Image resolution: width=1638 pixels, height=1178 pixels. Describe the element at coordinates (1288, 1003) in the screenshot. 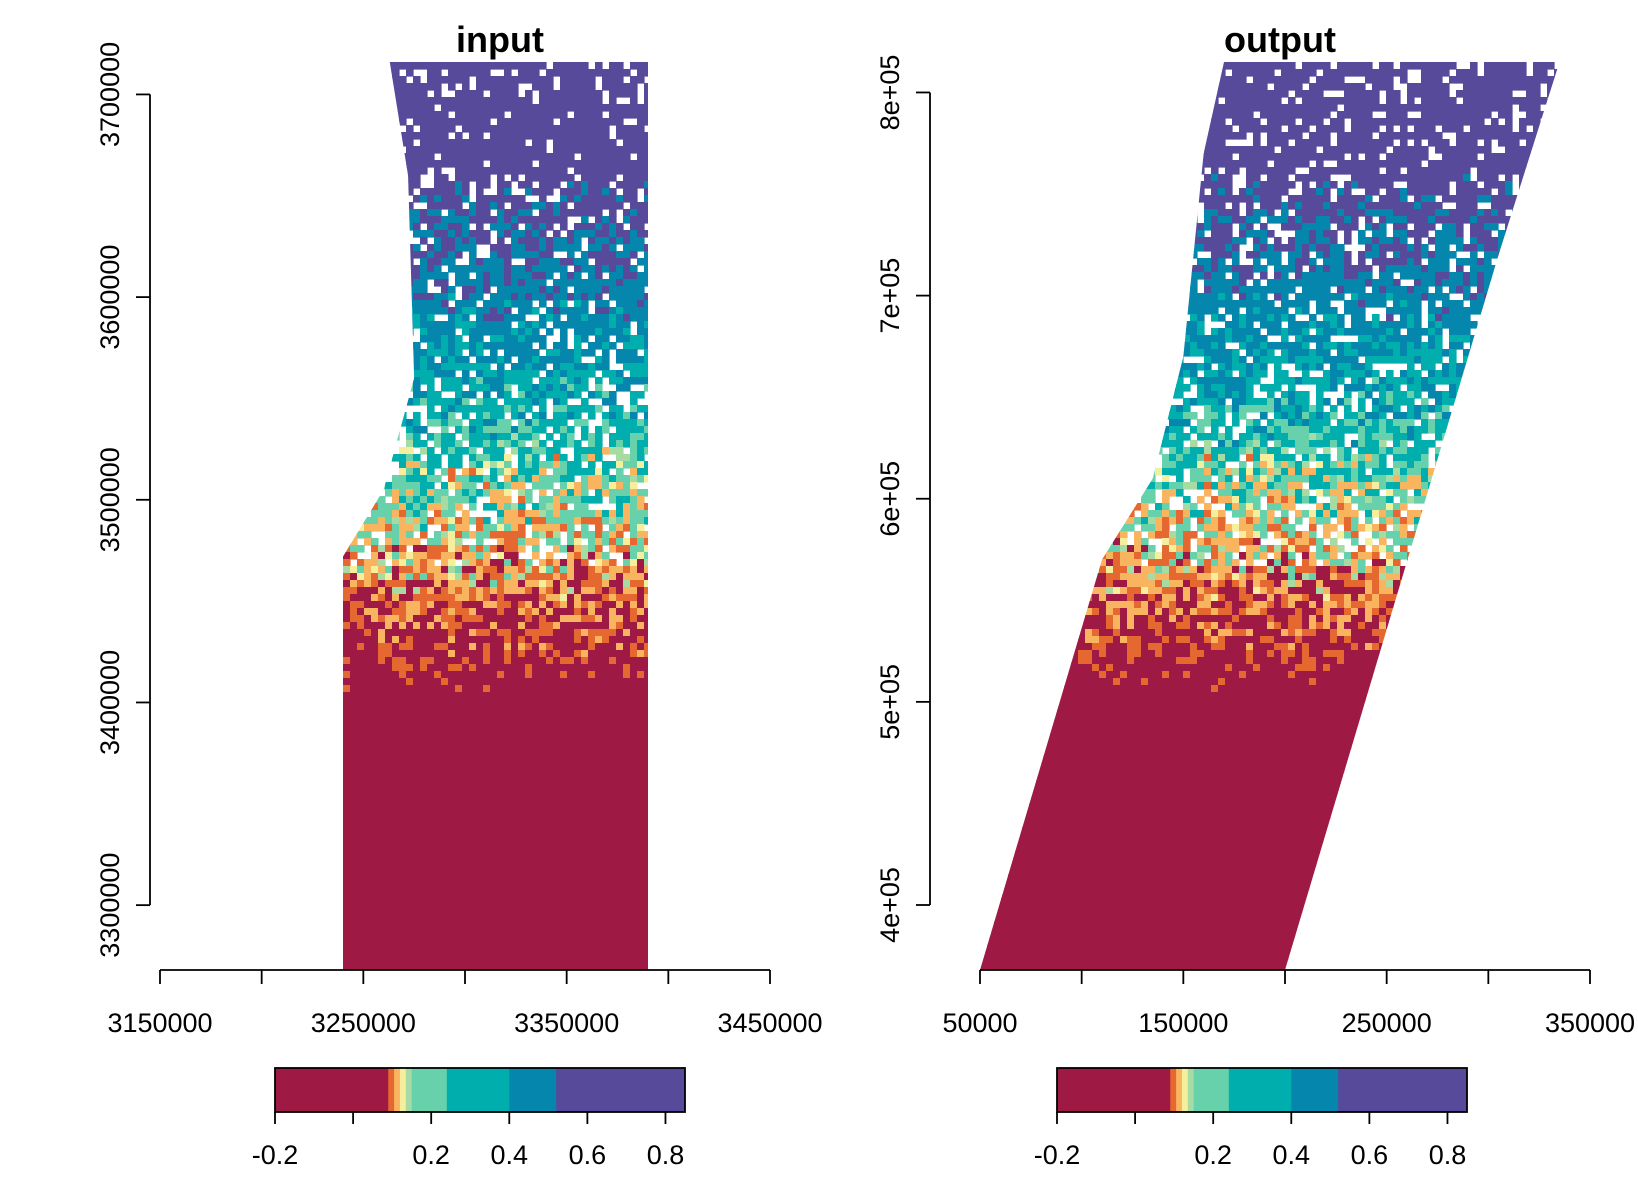

I see `x-axis-output: 50000 150000 250000 350000` at that location.